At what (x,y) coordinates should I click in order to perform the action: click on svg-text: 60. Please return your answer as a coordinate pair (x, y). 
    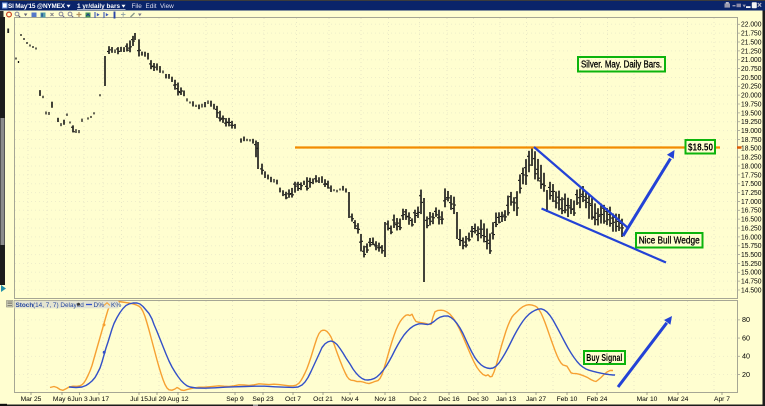
    Looking at the image, I should click on (746, 337).